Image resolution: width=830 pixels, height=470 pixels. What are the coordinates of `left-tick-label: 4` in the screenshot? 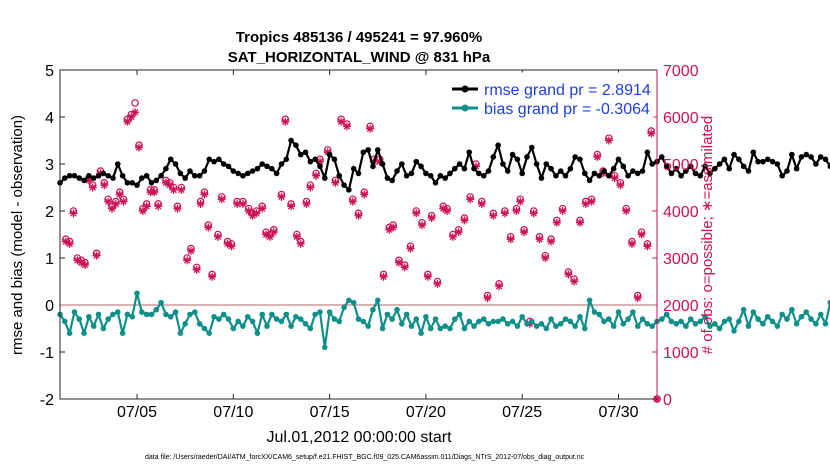 It's located at (49, 118).